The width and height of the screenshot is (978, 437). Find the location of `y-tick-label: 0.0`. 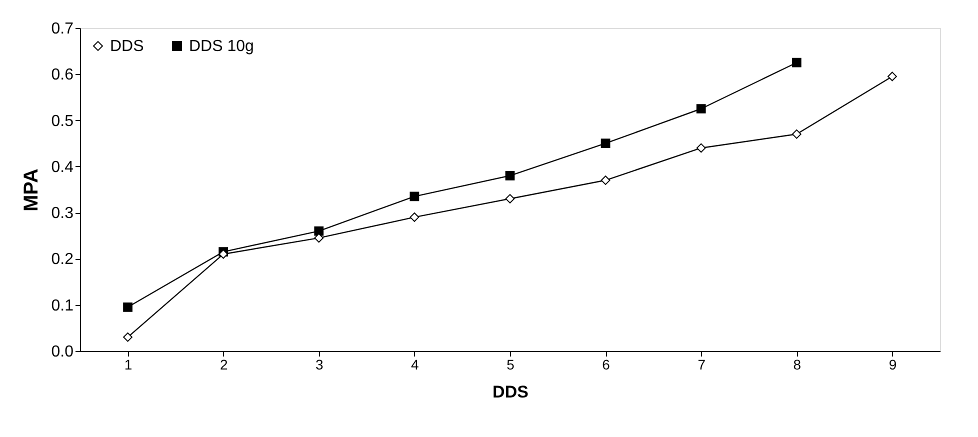

y-tick-label: 0.0 is located at coordinates (62, 352).